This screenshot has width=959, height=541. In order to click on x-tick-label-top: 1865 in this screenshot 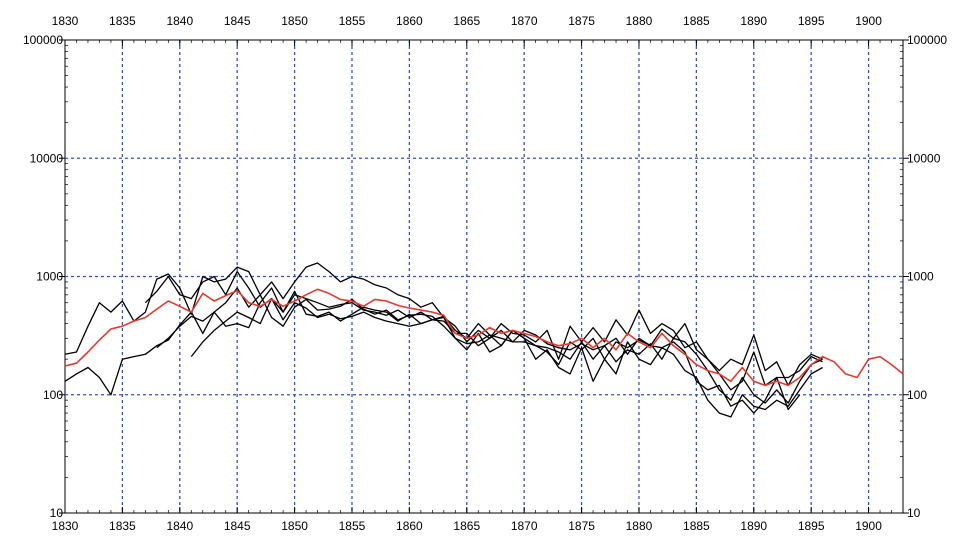, I will do `click(466, 21)`.